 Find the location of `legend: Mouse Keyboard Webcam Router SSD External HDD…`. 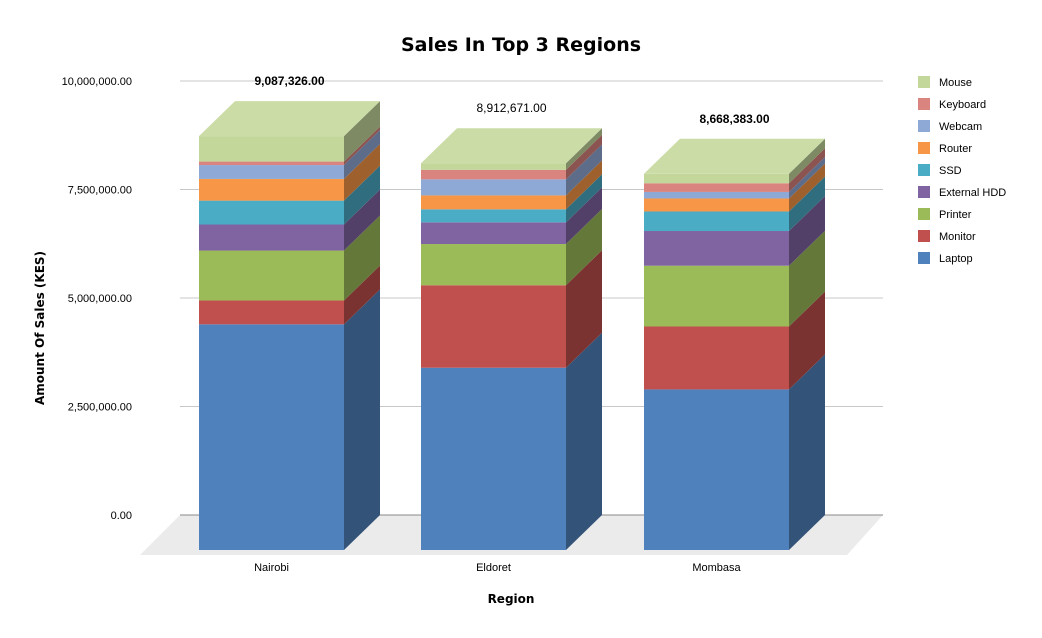

legend: Mouse Keyboard Webcam Router SSD External HDD… is located at coordinates (962, 170).